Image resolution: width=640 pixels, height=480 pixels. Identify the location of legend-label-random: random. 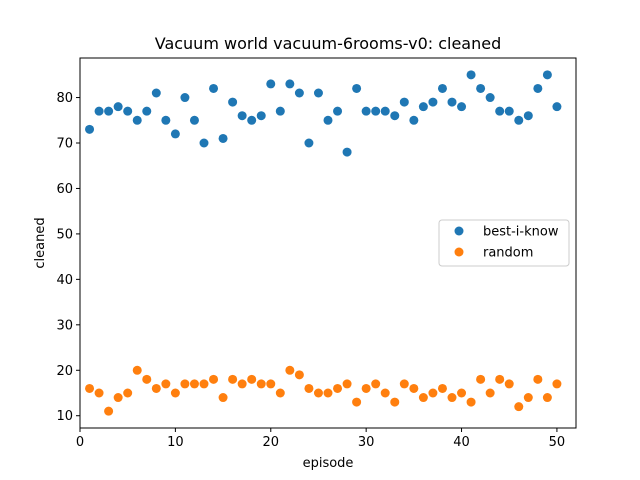
(508, 253).